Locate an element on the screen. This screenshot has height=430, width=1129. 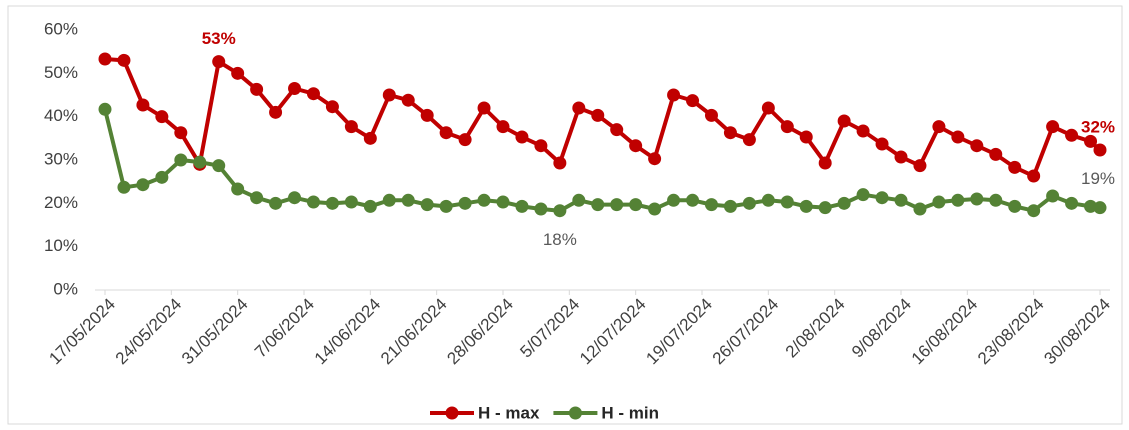
data-label: 18% is located at coordinates (560, 239).